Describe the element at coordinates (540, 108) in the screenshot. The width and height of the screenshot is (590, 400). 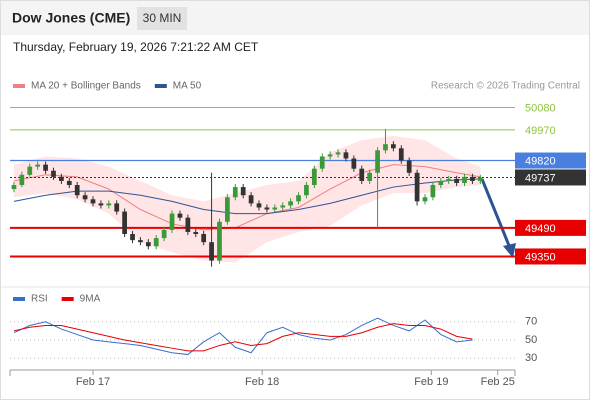
I see `resistance-level-label: 50080` at that location.